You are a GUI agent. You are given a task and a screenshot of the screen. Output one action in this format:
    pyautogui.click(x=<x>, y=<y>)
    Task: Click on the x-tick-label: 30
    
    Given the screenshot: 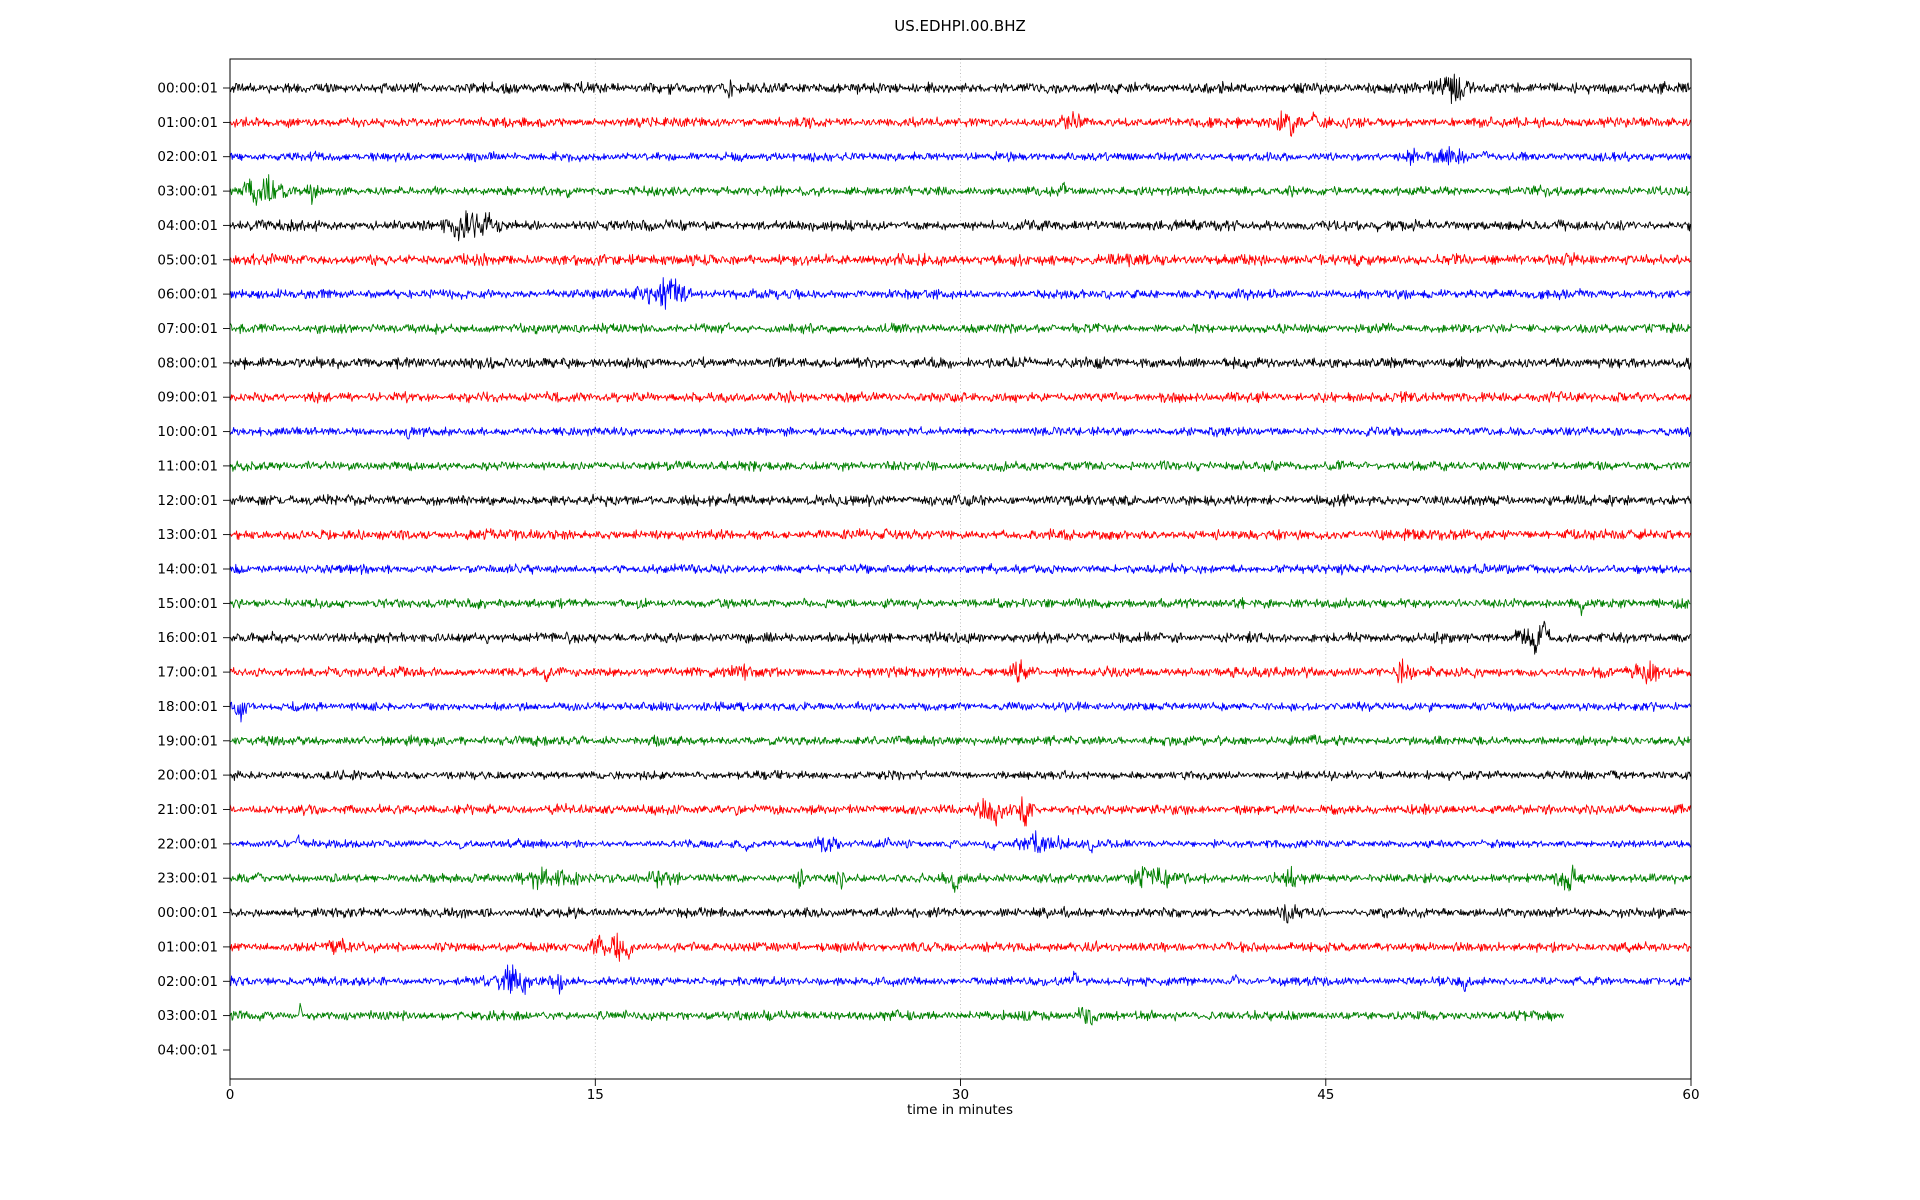 What is the action you would take?
    pyautogui.click(x=960, y=1095)
    